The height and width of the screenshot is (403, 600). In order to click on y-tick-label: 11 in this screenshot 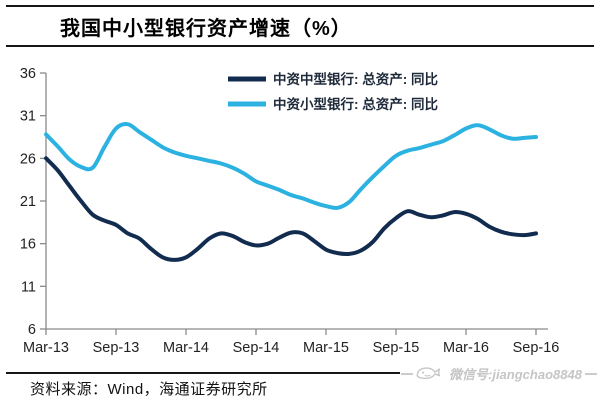, I will do `click(28, 287)`.